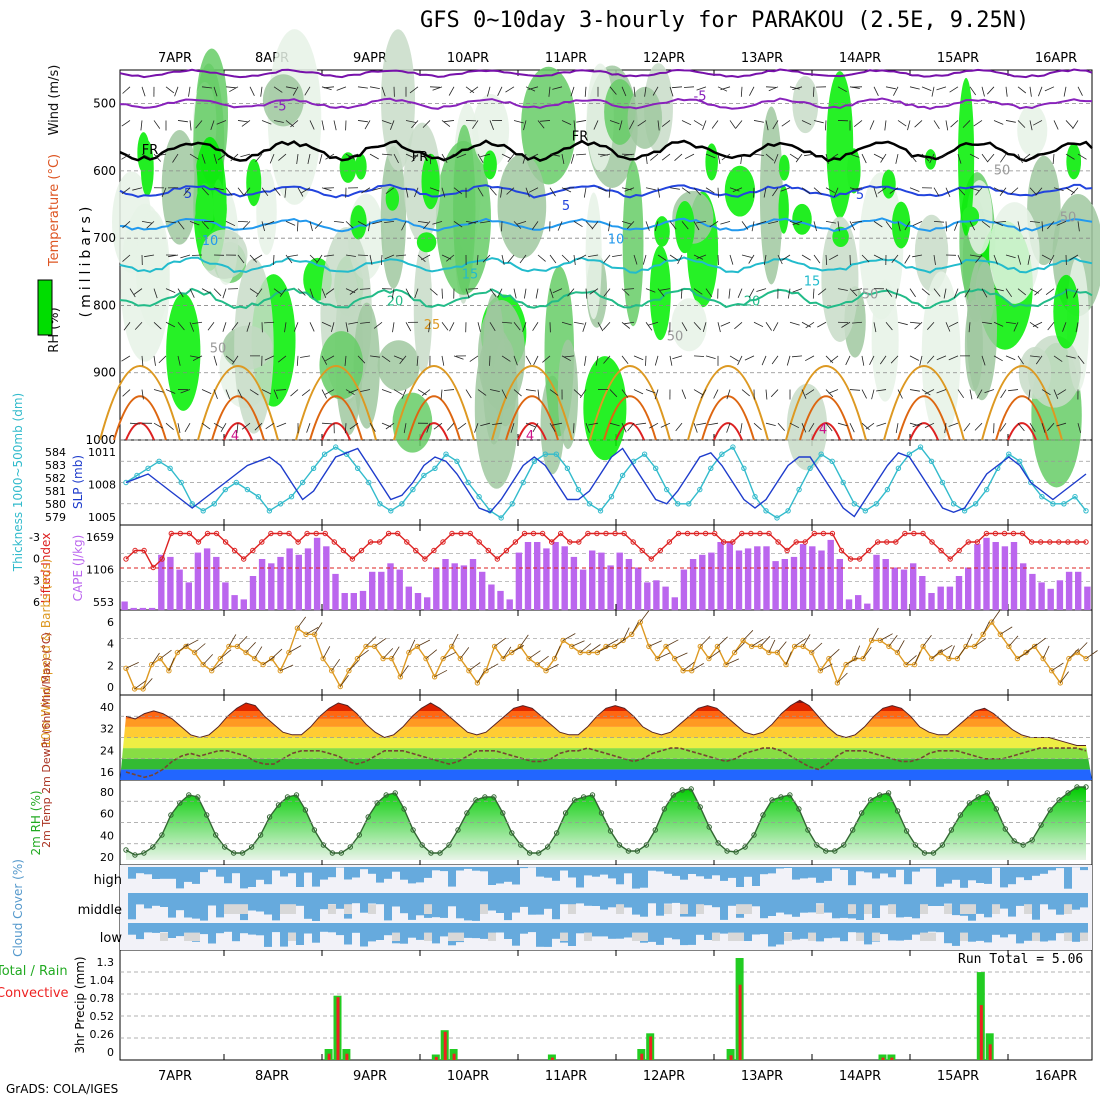  I want to click on isotherm-label: 15, so click(470, 275).